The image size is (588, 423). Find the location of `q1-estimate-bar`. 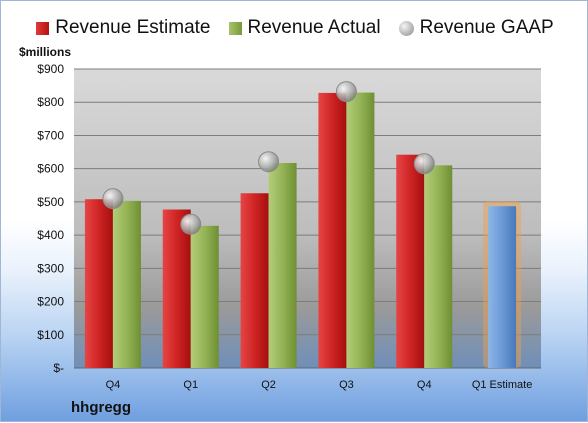

q1-estimate-bar is located at coordinates (502, 287).